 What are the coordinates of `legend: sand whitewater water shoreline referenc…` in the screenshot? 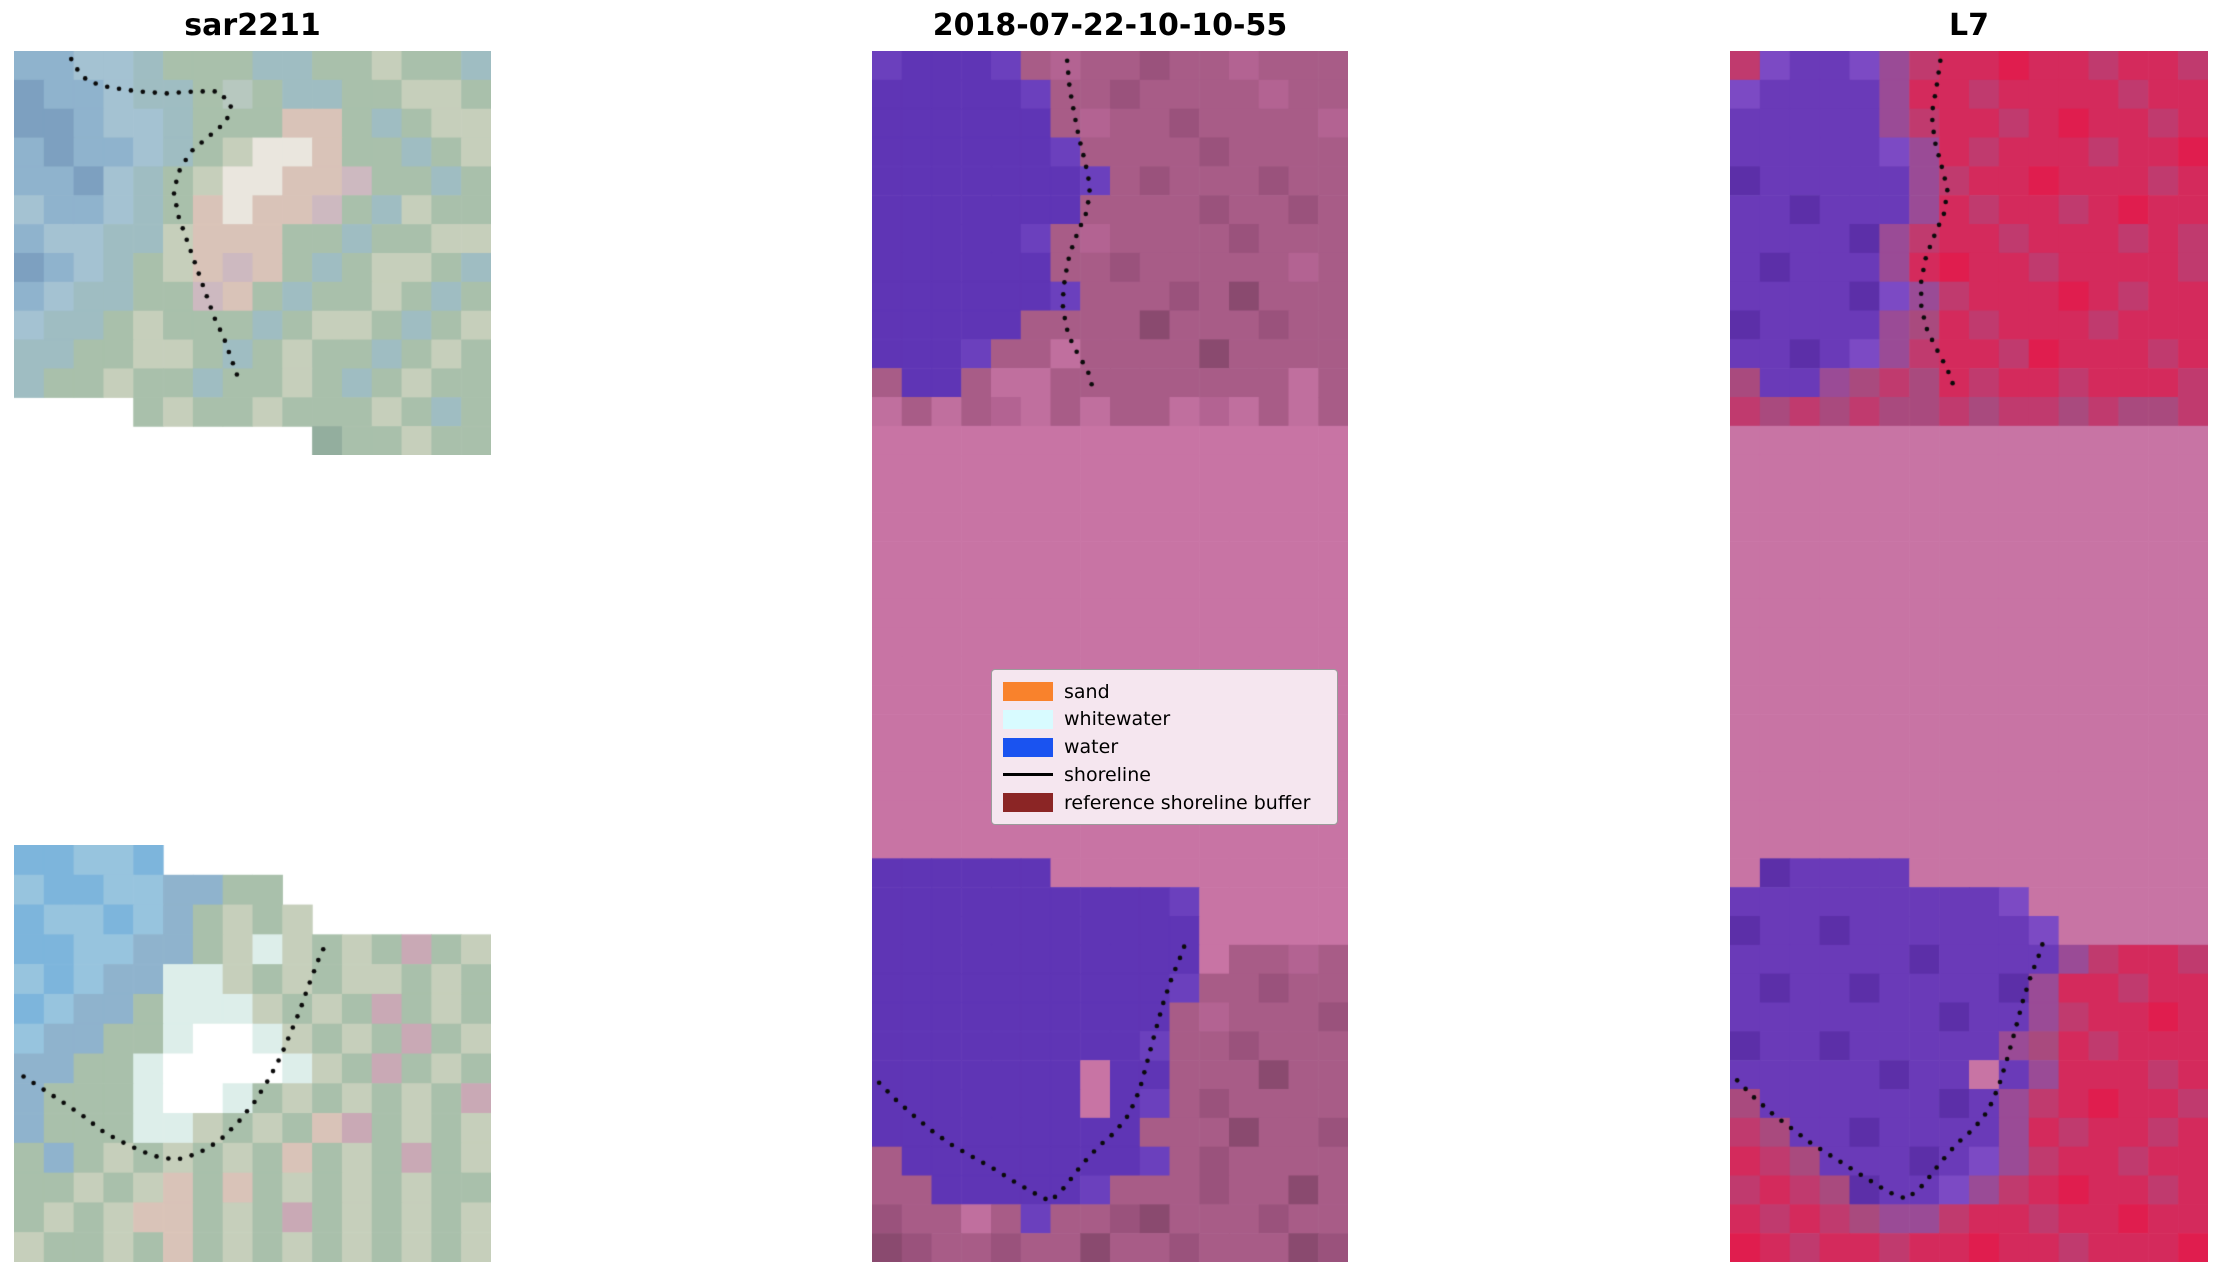 It's located at (1164, 747).